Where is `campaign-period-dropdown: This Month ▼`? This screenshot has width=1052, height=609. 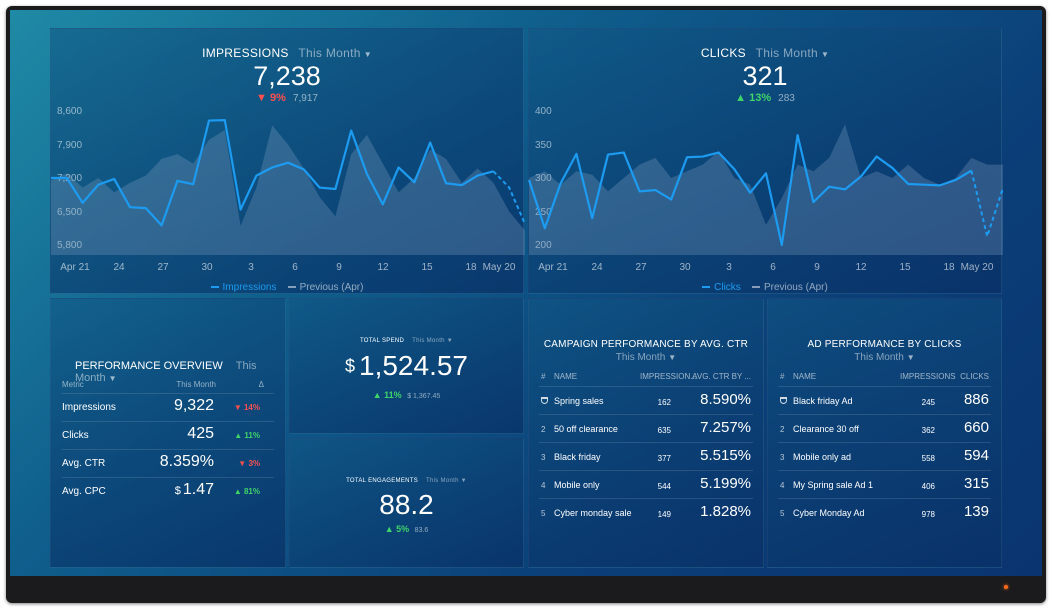
campaign-period-dropdown: This Month ▼ is located at coordinates (646, 357).